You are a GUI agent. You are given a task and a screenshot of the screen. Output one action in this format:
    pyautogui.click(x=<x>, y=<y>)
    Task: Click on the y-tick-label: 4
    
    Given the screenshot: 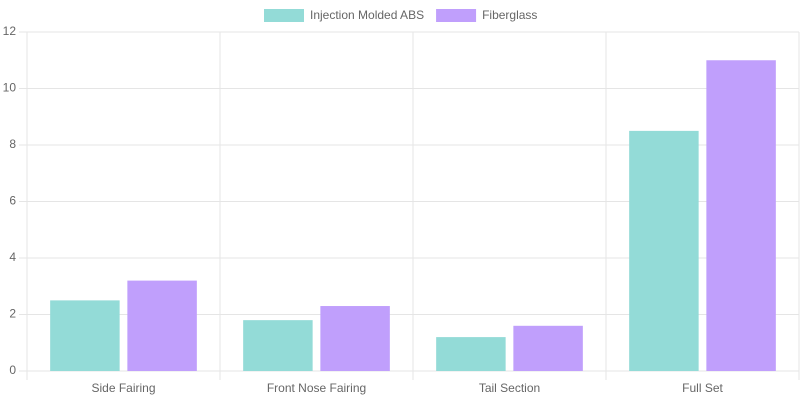 What is the action you would take?
    pyautogui.click(x=12, y=257)
    